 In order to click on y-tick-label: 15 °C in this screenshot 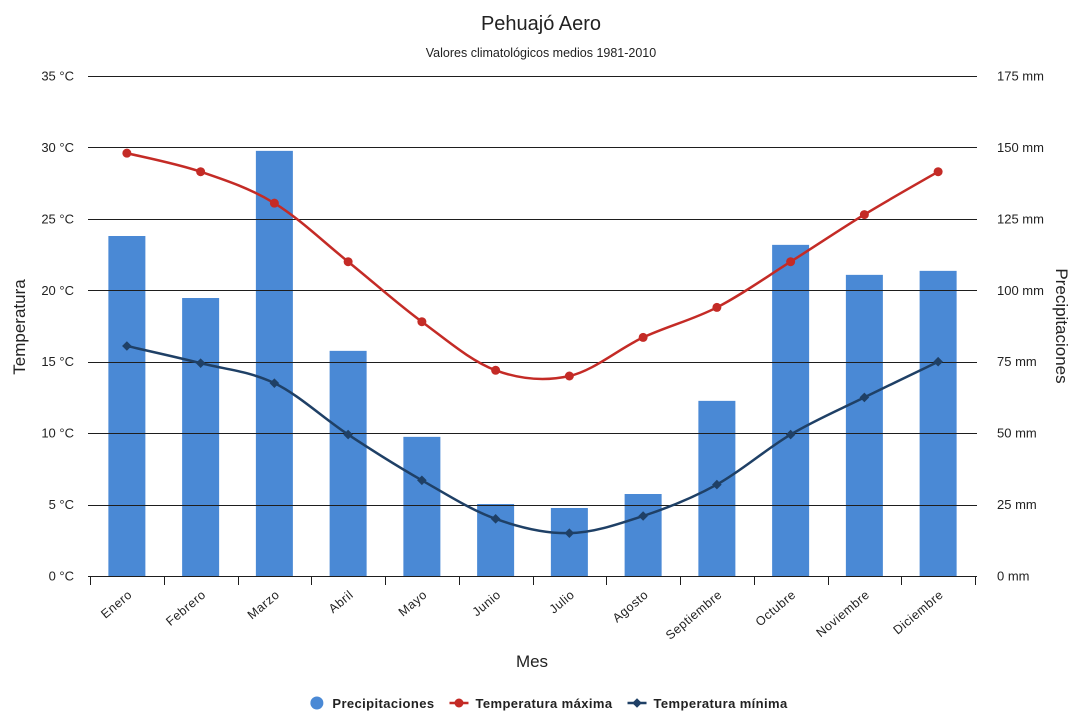, I will do `click(57, 361)`.